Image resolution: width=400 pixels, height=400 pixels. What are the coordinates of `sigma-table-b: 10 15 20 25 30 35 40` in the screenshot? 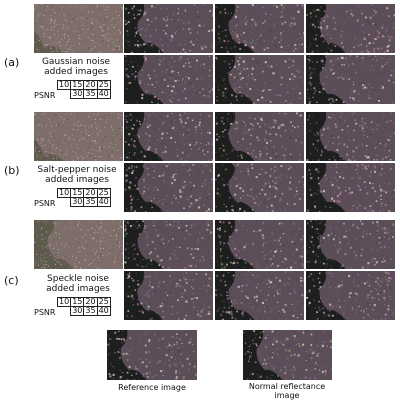 It's located at (83, 197).